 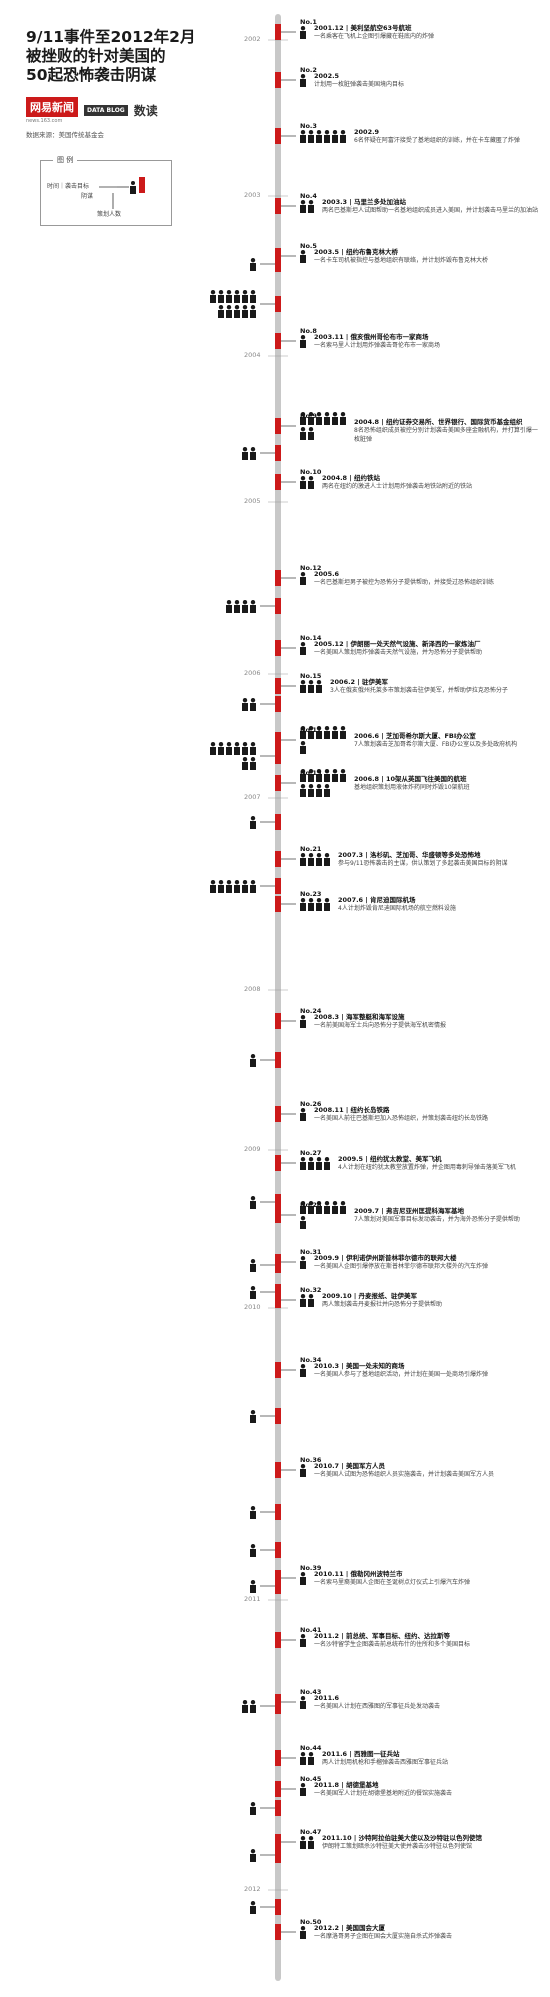 What do you see at coordinates (359, 1366) in the screenshot?
I see `event-title: 2010.3 | 美国一处未知的商场` at bounding box center [359, 1366].